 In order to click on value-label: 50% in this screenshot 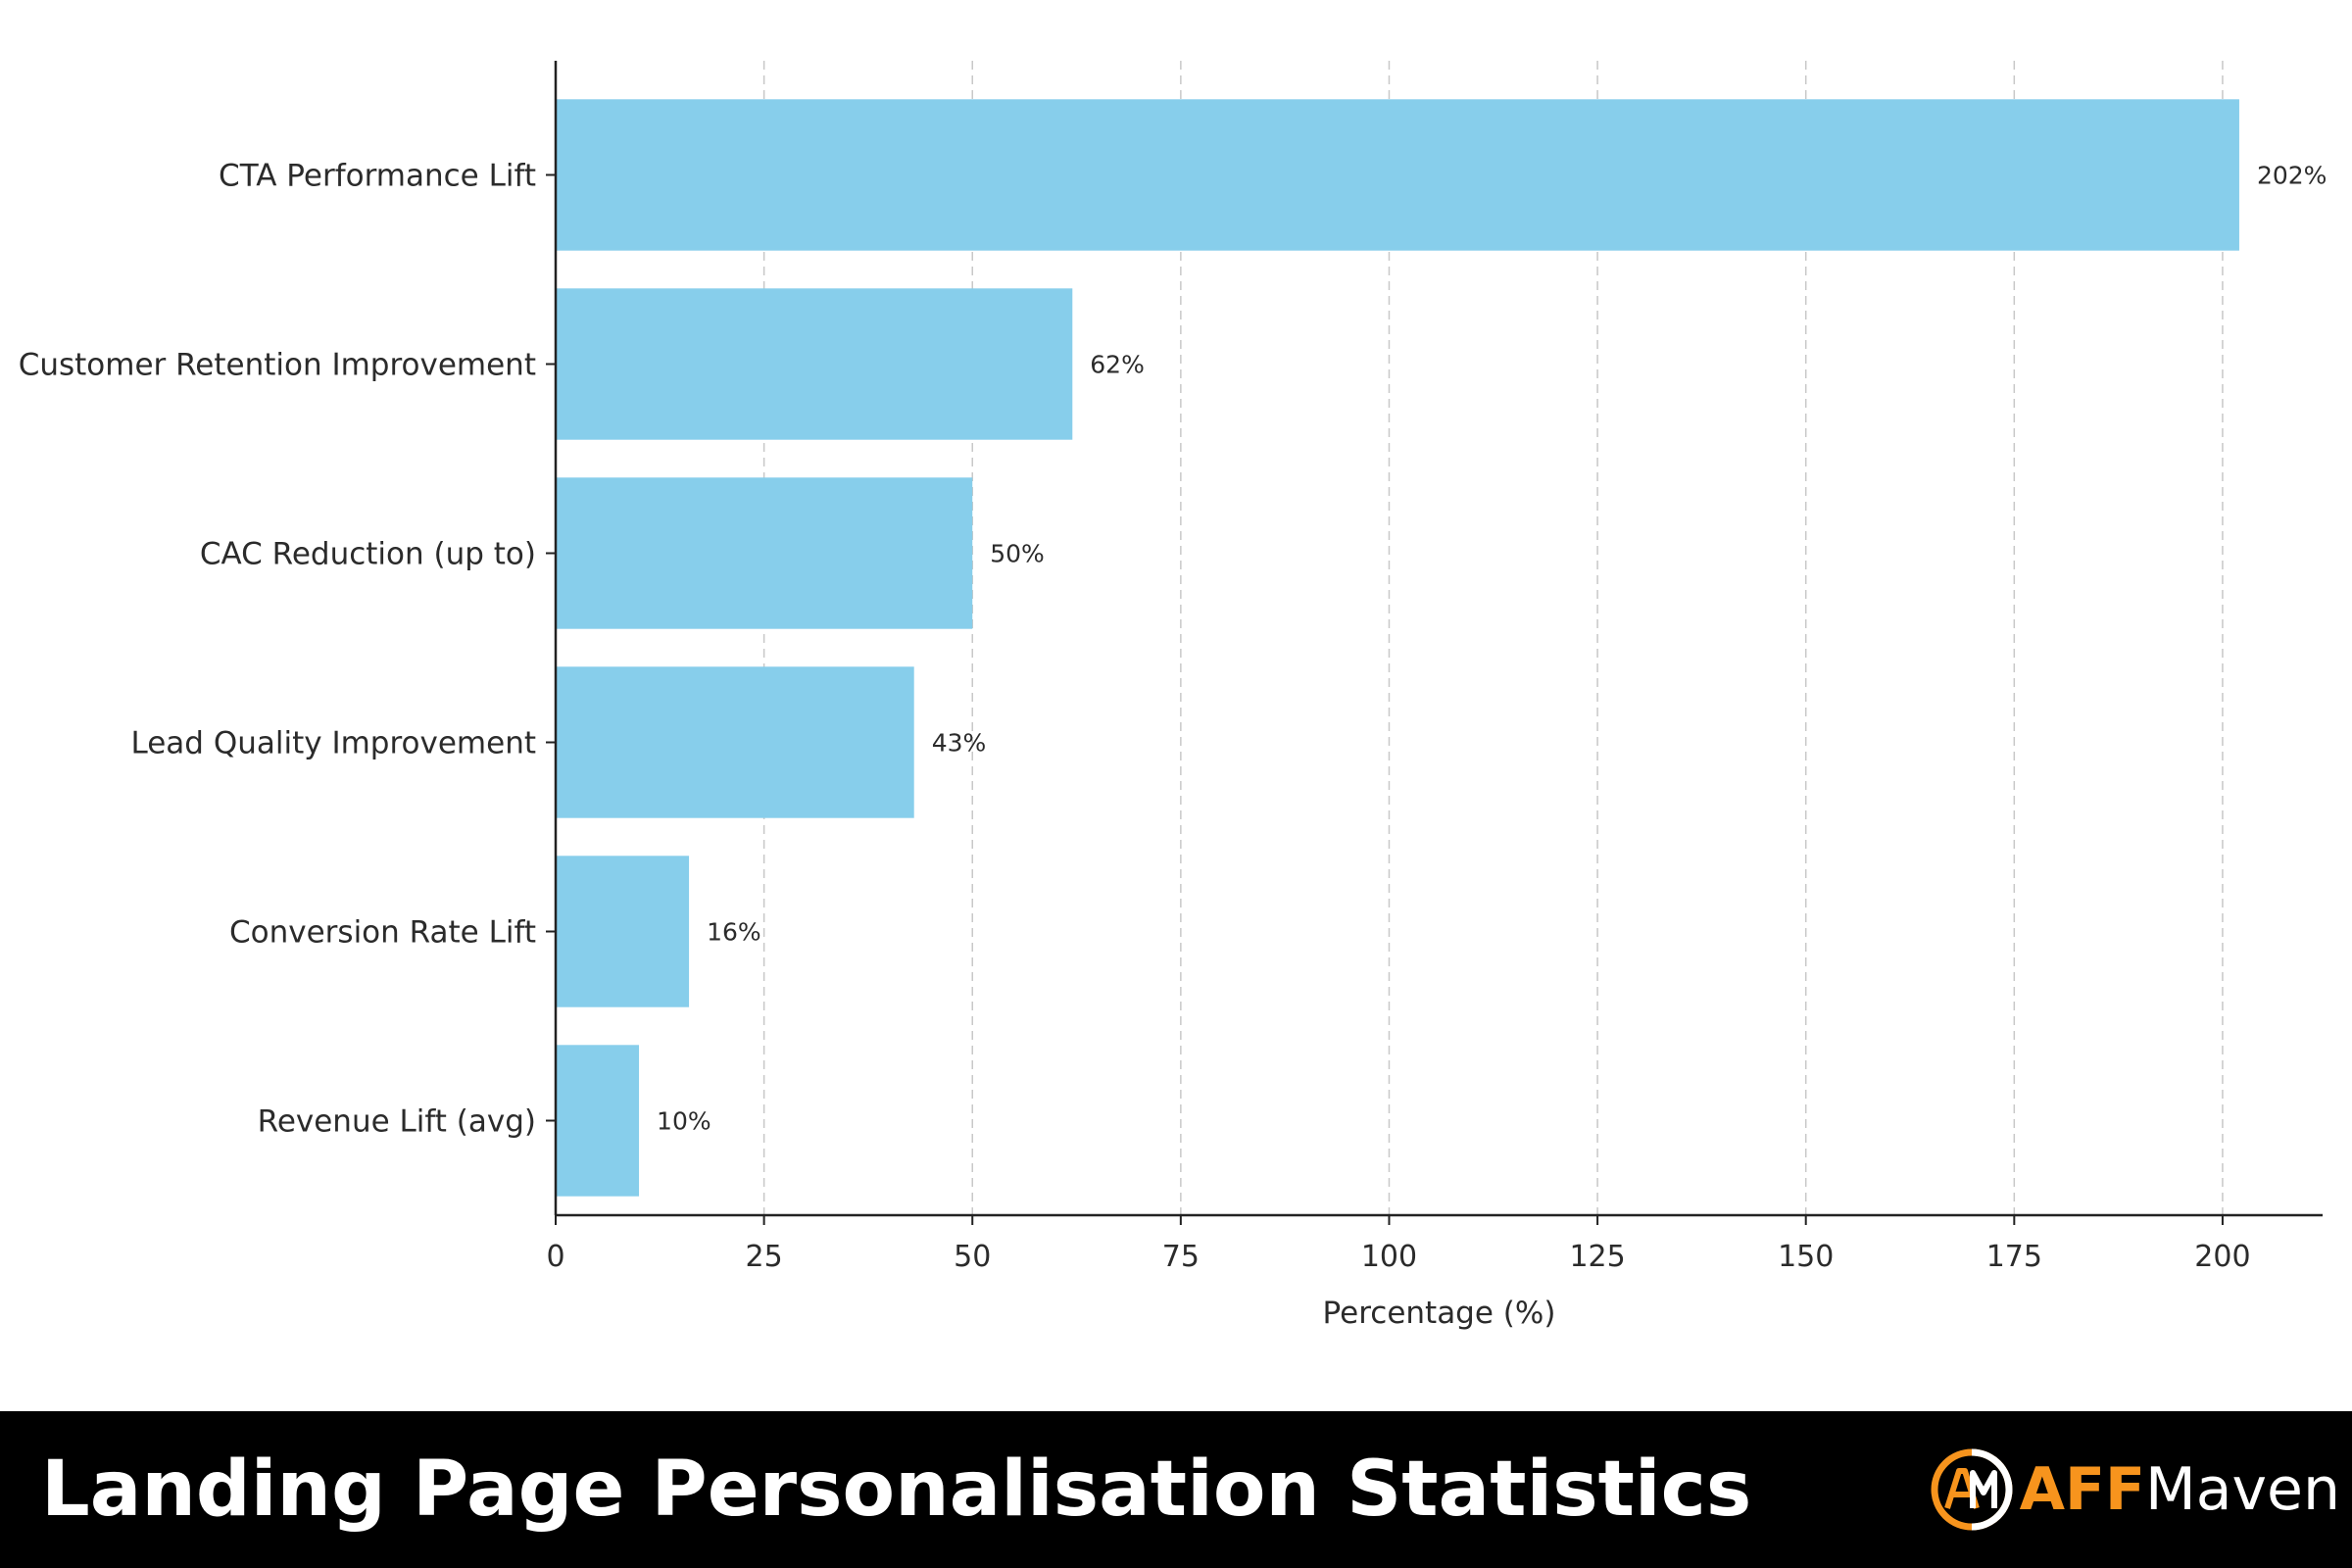, I will do `click(1017, 554)`.